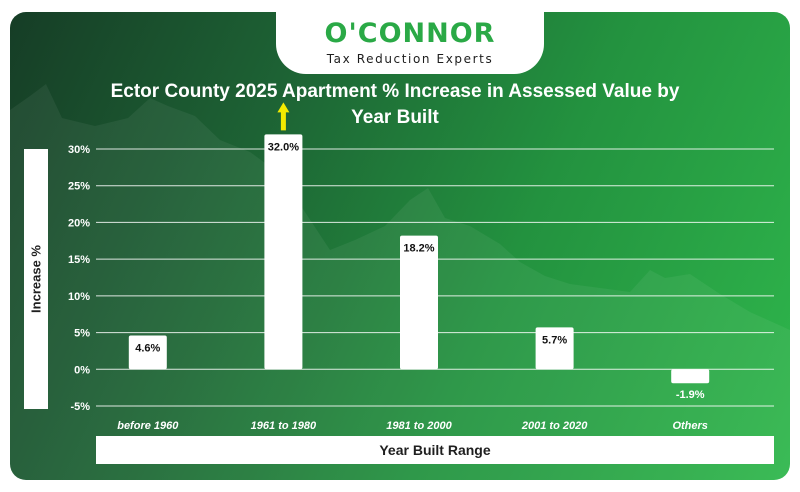 This screenshot has height=492, width=800. Describe the element at coordinates (79, 297) in the screenshot. I see `y-tick-label: 10%` at that location.